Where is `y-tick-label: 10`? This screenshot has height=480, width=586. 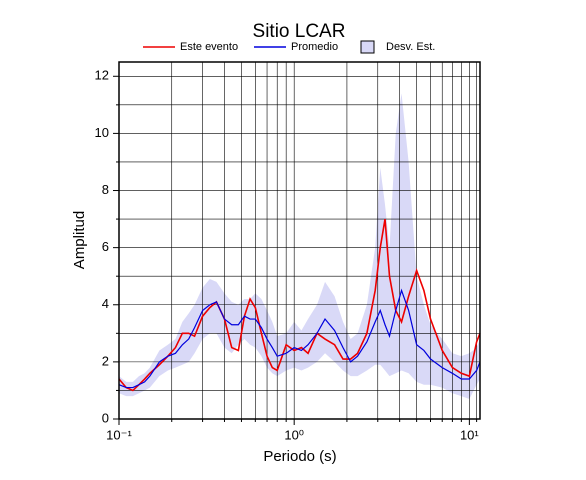
y-tick-label: 10 is located at coordinates (102, 132).